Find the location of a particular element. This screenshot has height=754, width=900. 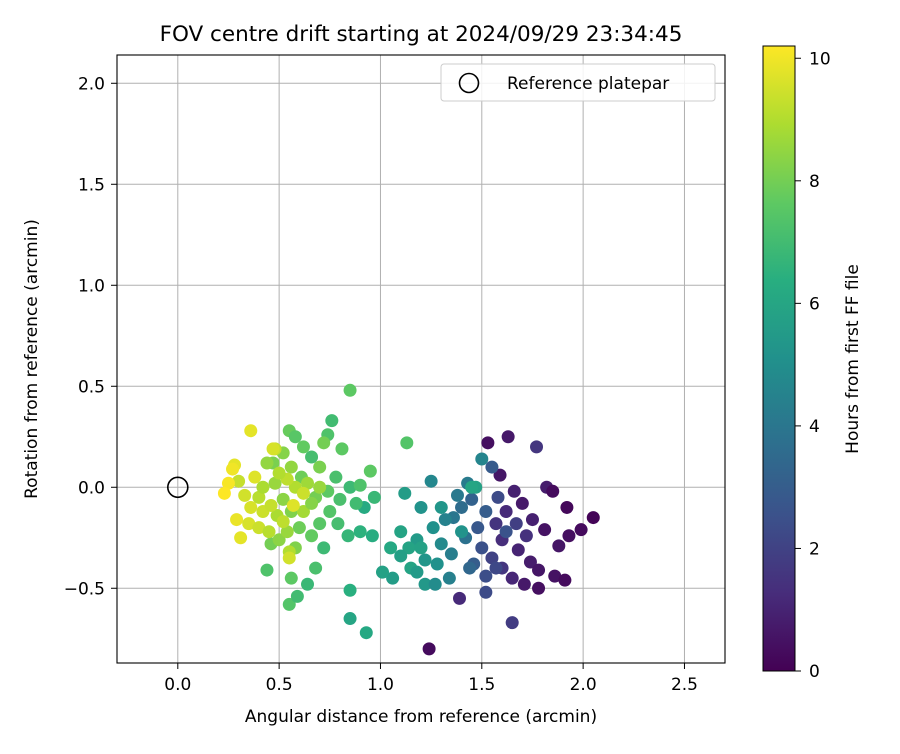

colorbar-tick-label: 0 is located at coordinates (814, 672).